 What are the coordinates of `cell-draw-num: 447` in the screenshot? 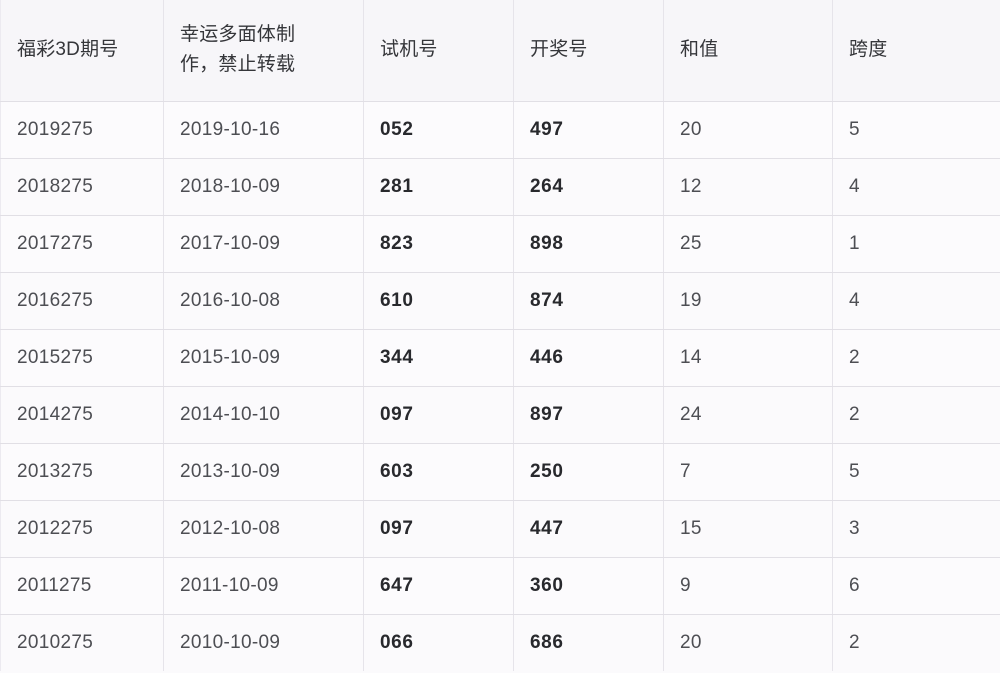 It's located at (588, 529).